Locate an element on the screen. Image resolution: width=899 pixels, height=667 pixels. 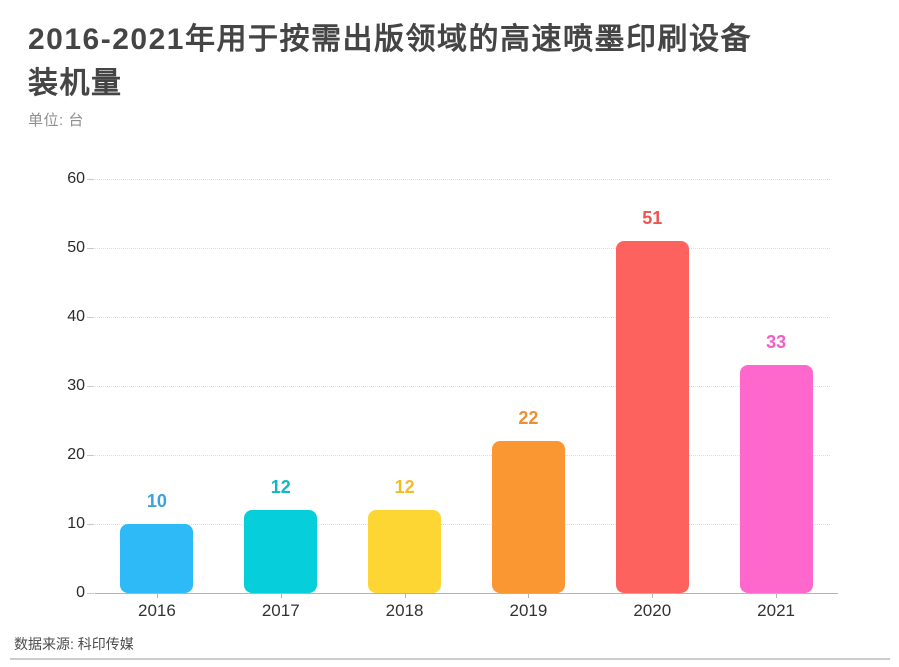
x-axis-label-2020: 2020 is located at coordinates (652, 610).